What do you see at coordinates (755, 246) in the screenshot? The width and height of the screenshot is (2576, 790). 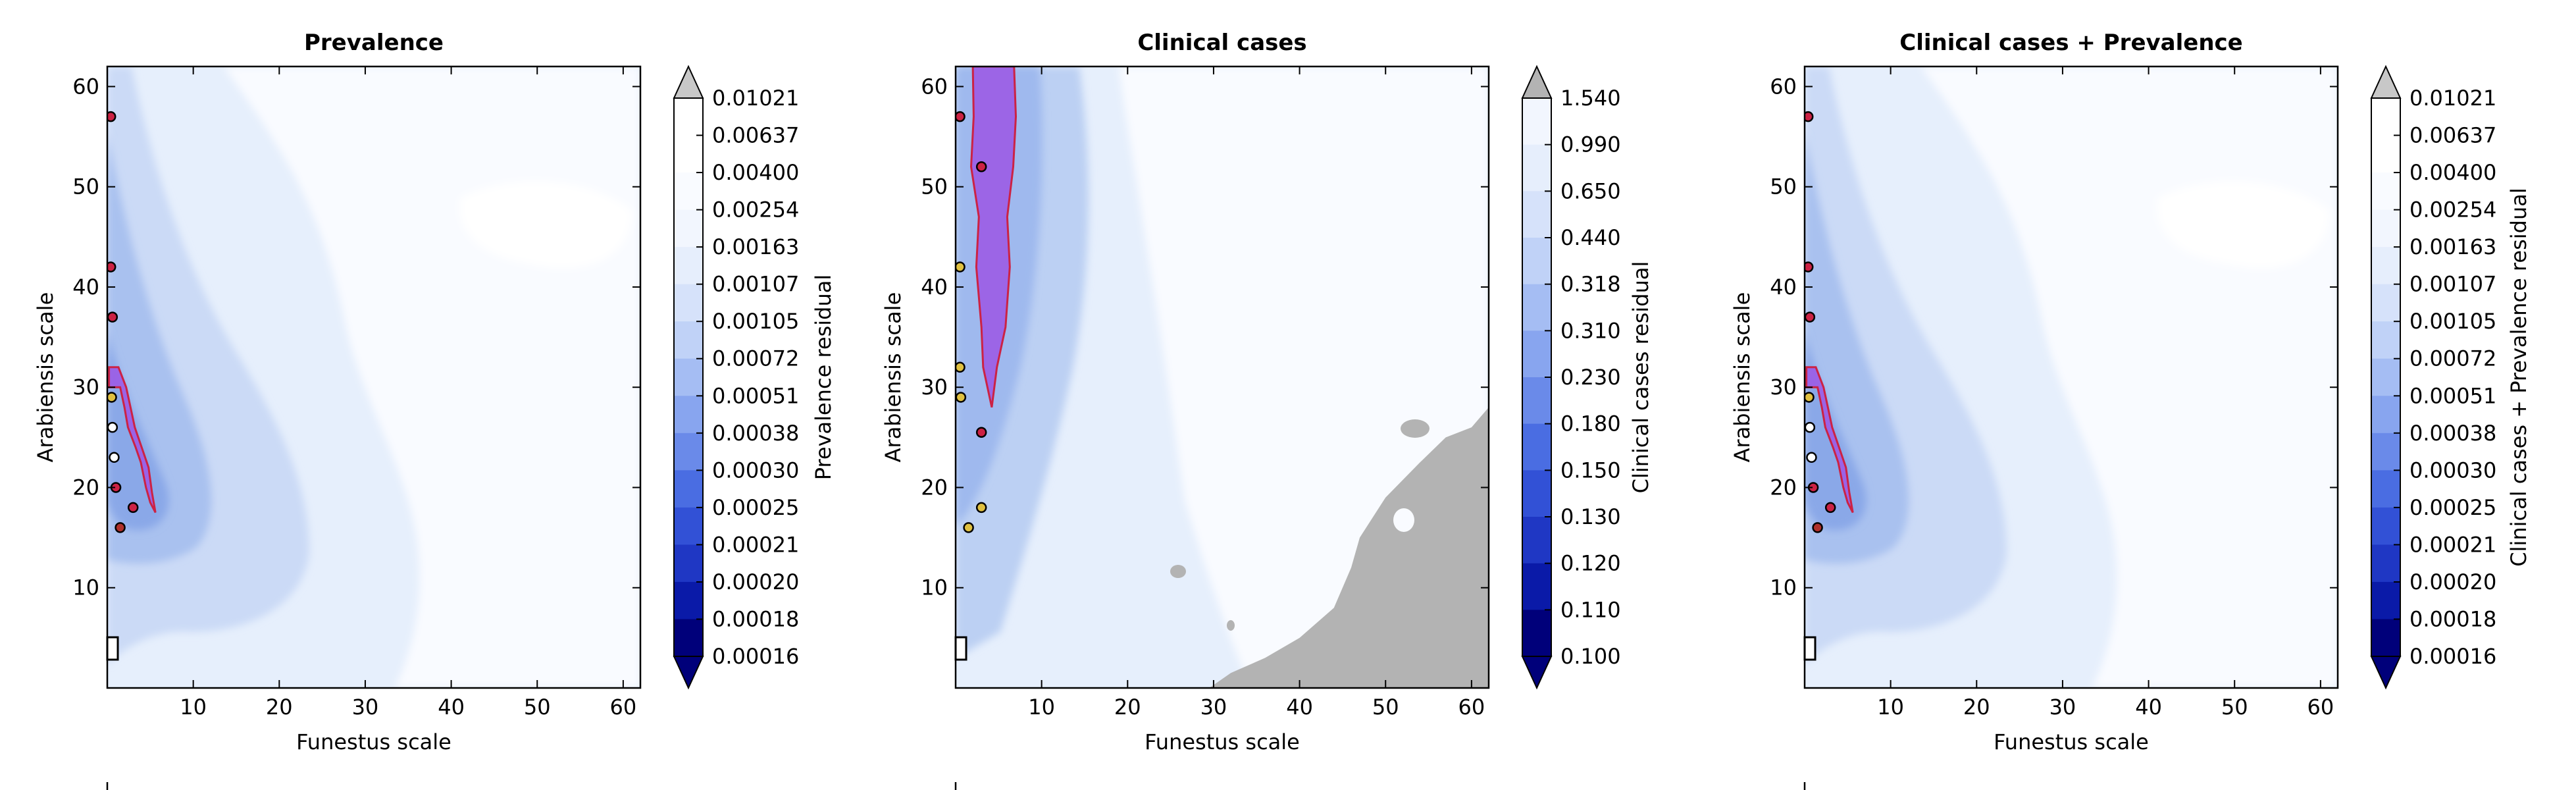 I see `colorbar-tick-label: 0.00163` at bounding box center [755, 246].